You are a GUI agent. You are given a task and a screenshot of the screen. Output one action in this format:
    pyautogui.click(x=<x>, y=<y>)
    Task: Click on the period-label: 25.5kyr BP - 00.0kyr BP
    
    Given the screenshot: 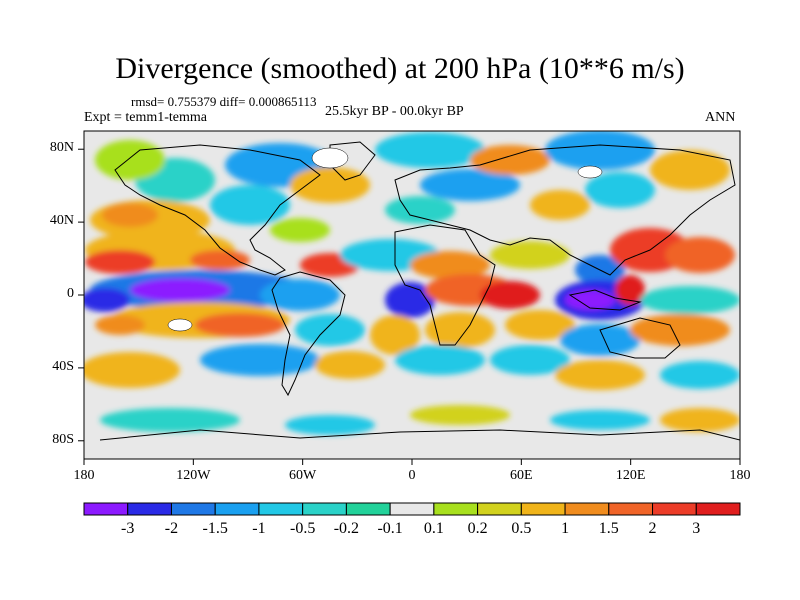 What is the action you would take?
    pyautogui.click(x=394, y=111)
    